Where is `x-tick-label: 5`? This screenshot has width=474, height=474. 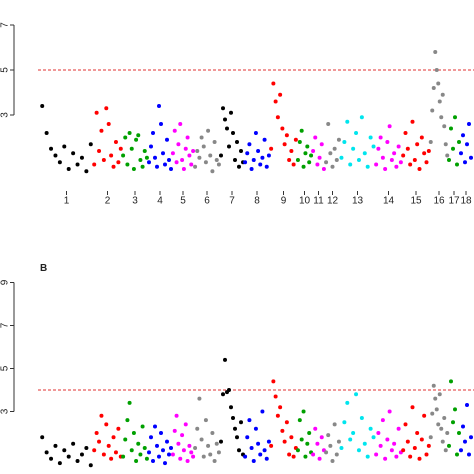
x-tick-label: 5 is located at coordinates (183, 201).